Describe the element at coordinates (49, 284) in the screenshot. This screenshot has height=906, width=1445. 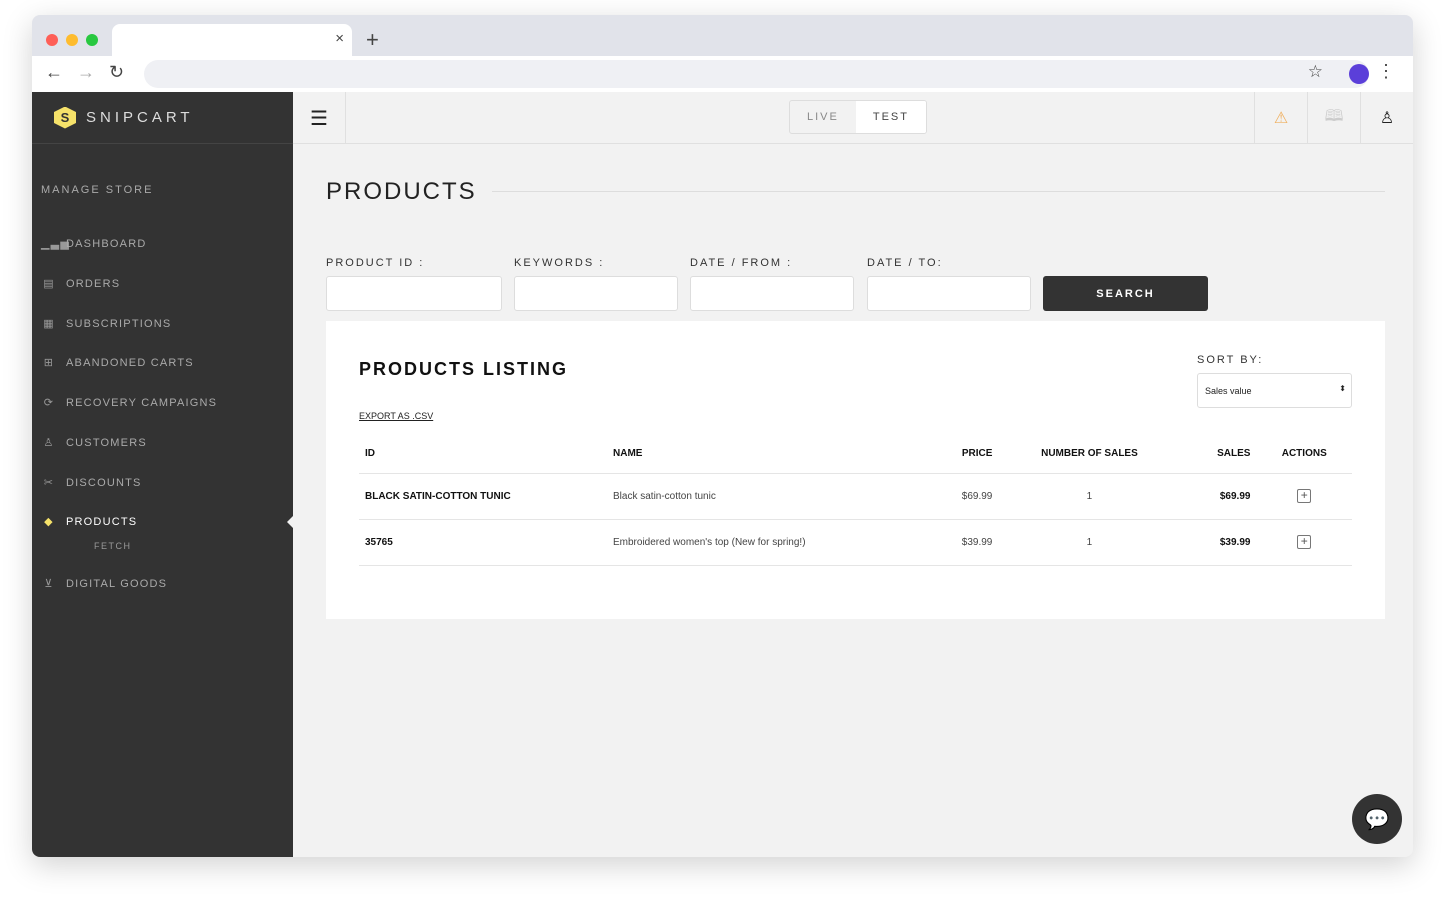
I see `receipt-icon: ▤` at that location.